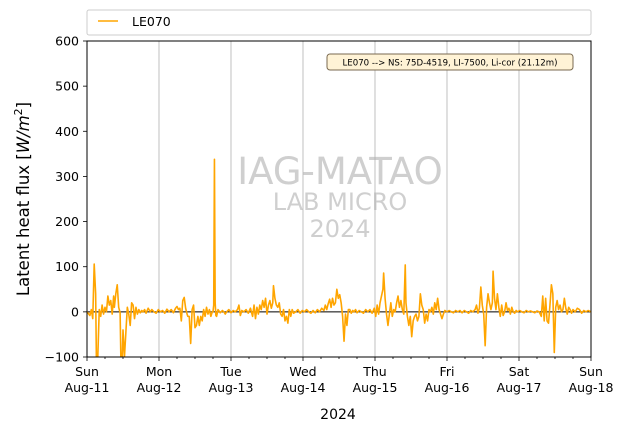 The width and height of the screenshot is (626, 433). What do you see at coordinates (159, 387) in the screenshot?
I see `x-tick-label-date: Aug-12` at bounding box center [159, 387].